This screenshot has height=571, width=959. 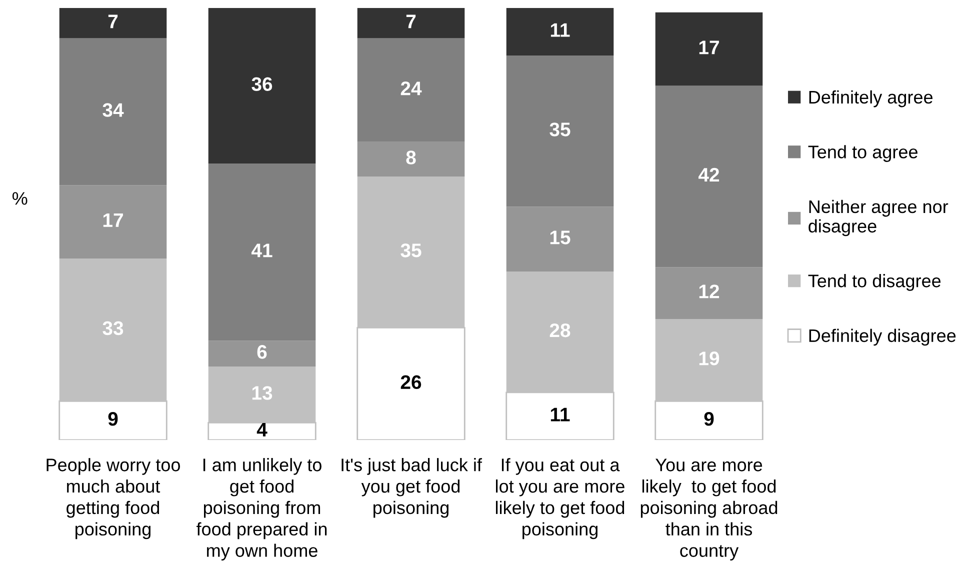 I want to click on data-label: 28, so click(x=560, y=330).